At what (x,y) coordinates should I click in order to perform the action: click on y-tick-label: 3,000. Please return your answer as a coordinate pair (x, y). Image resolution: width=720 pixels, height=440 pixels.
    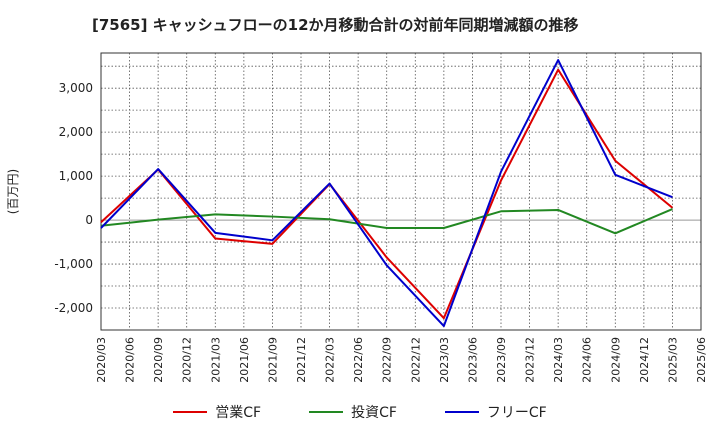
    Looking at the image, I should click on (76, 88).